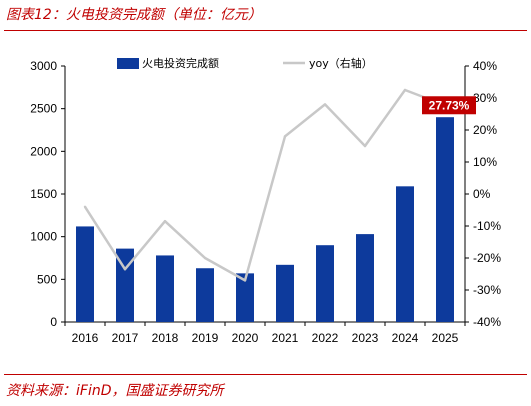 Image resolution: width=531 pixels, height=406 pixels. Describe the element at coordinates (245, 280) in the screenshot. I see `yoy-point-2020` at that location.